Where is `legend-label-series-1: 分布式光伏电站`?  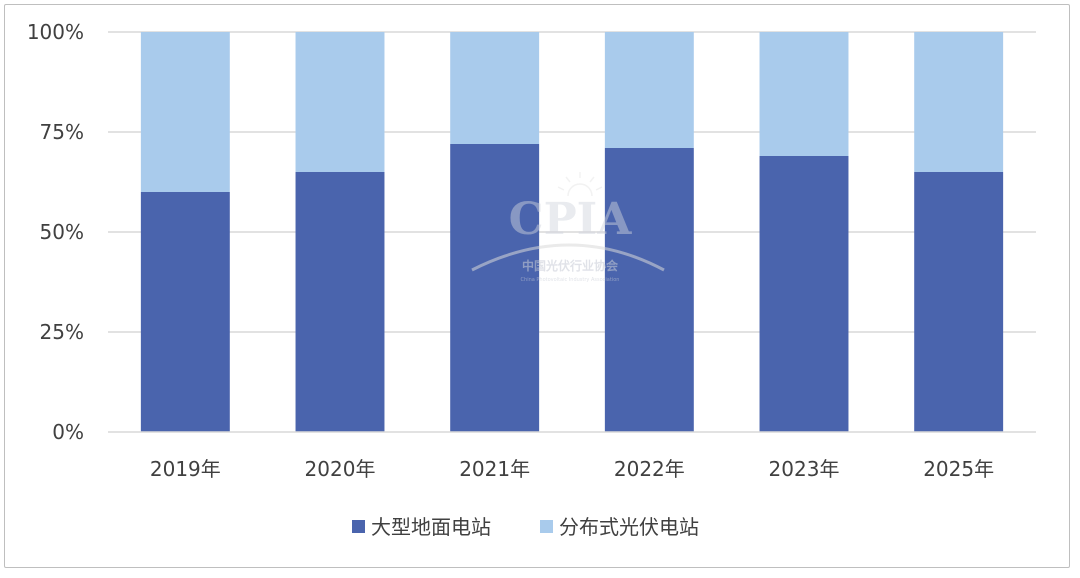 legend-label-series-1: 分布式光伏电站 is located at coordinates (629, 527).